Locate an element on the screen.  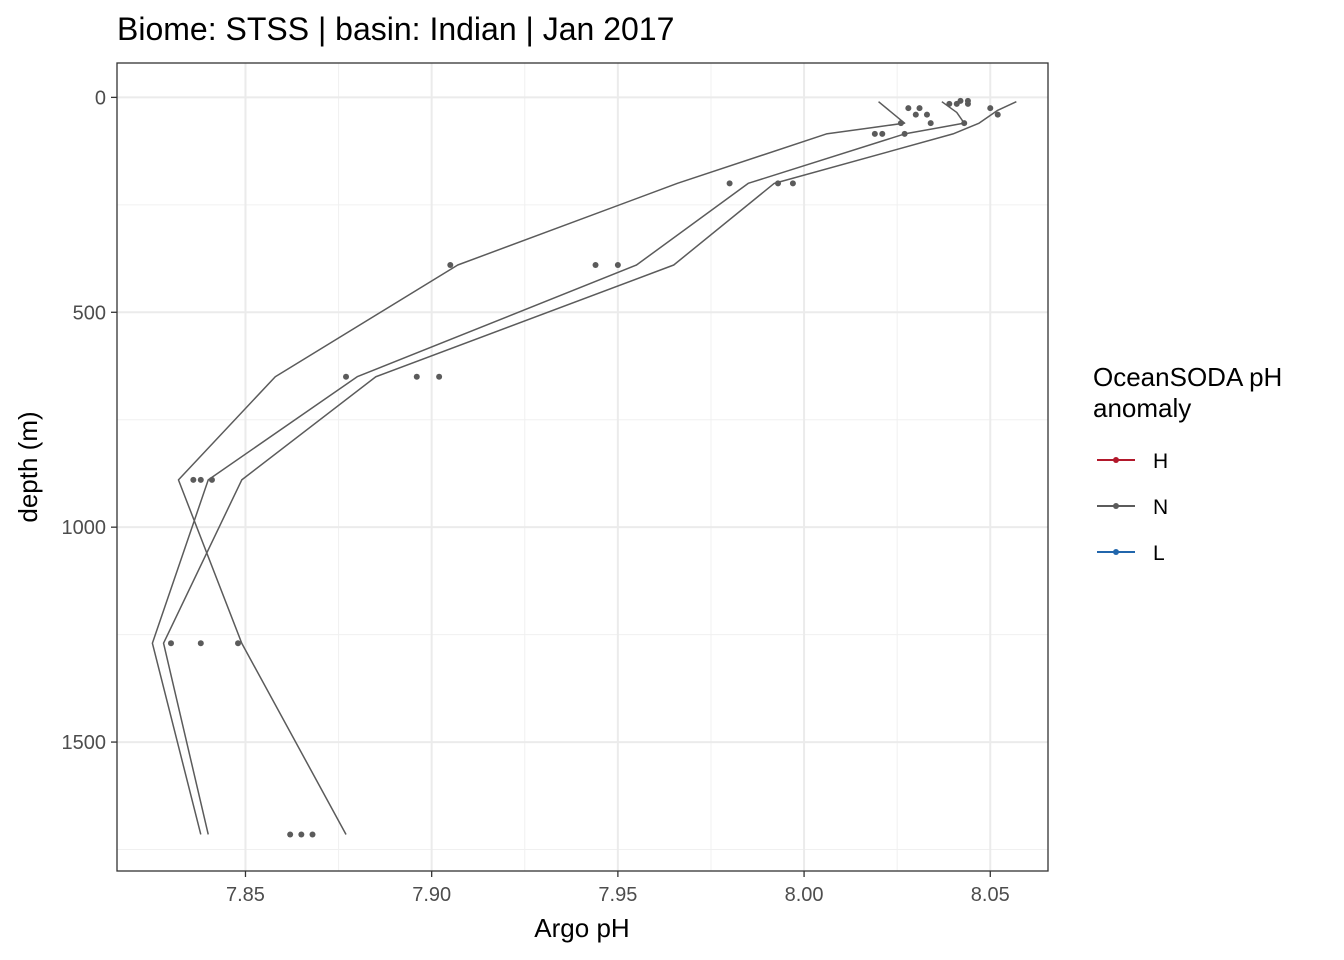
x-tick-label: 7.90 is located at coordinates (431, 895).